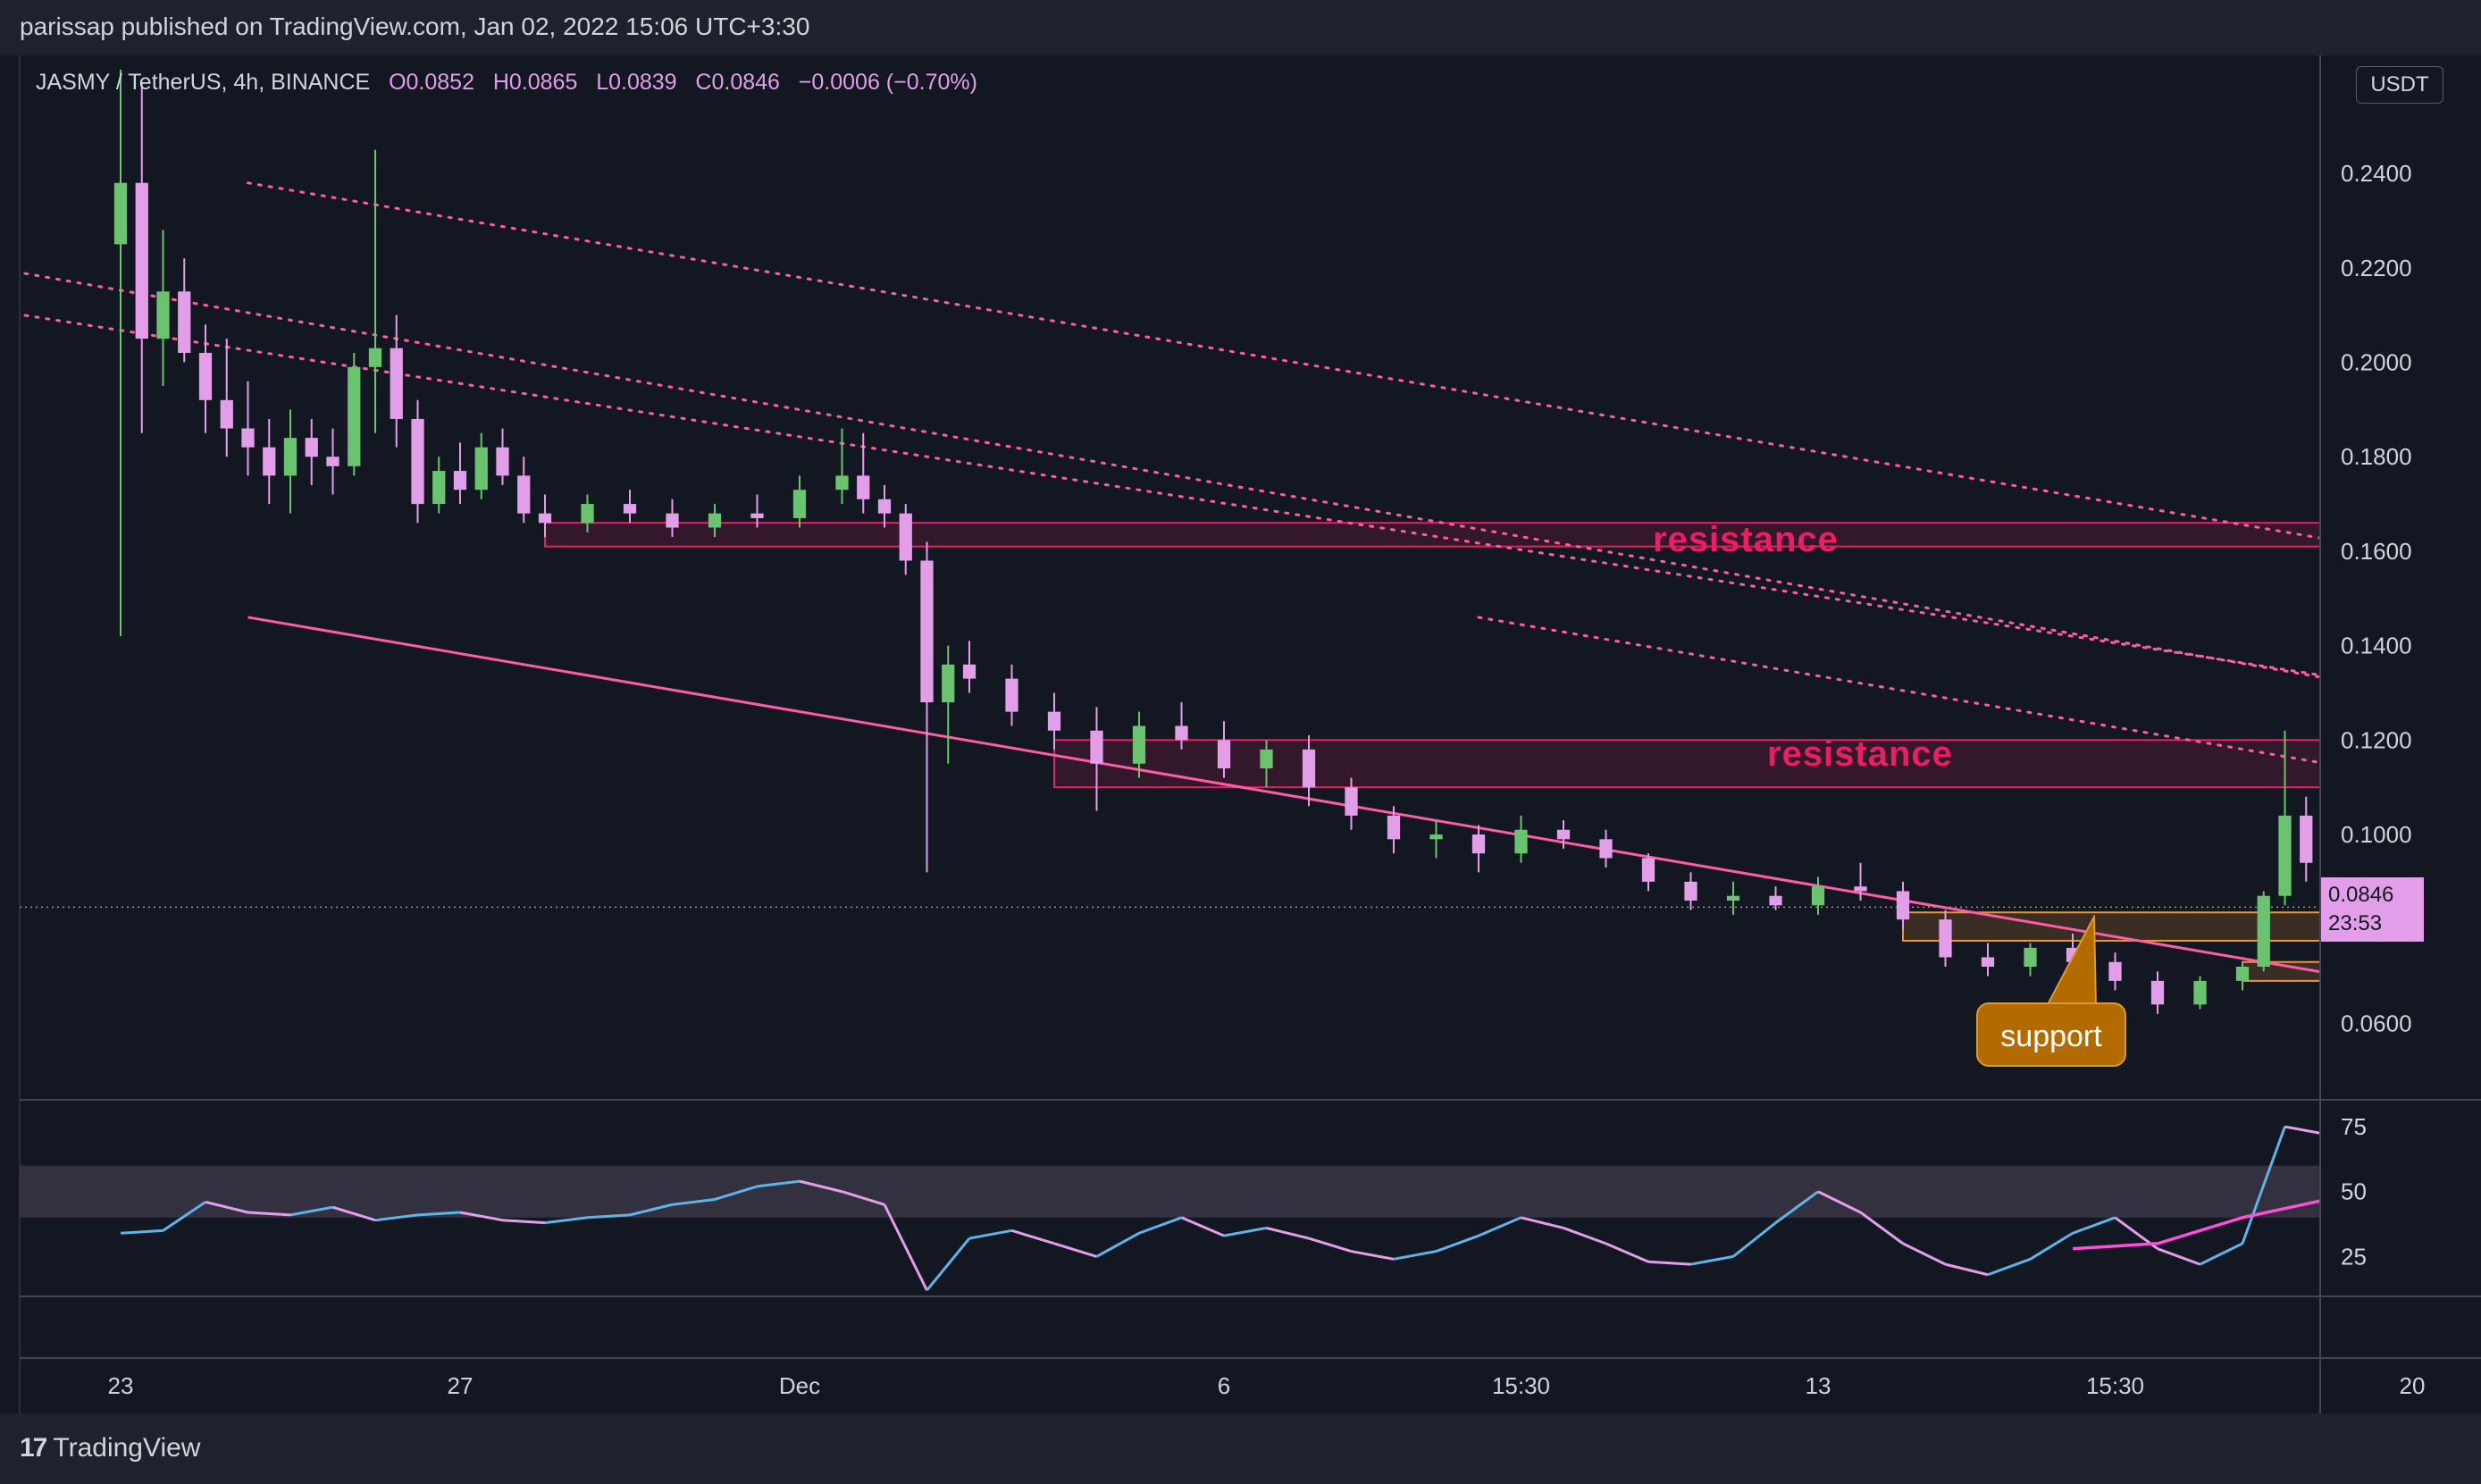 Image resolution: width=2481 pixels, height=1484 pixels. Describe the element at coordinates (800, 1386) in the screenshot. I see `time-tick-label: Dec` at that location.